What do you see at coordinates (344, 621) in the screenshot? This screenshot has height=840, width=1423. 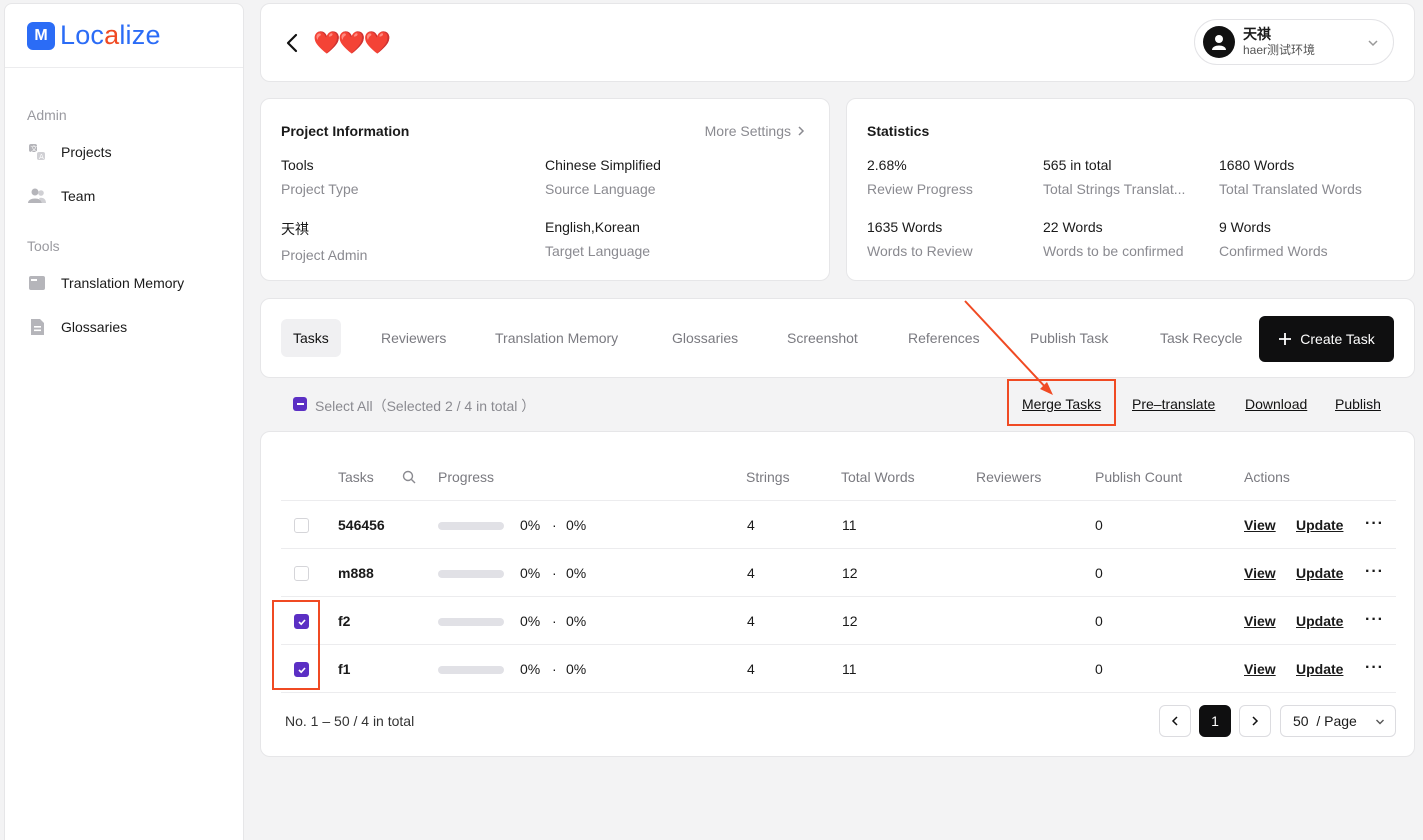 I see `task-name: f2` at bounding box center [344, 621].